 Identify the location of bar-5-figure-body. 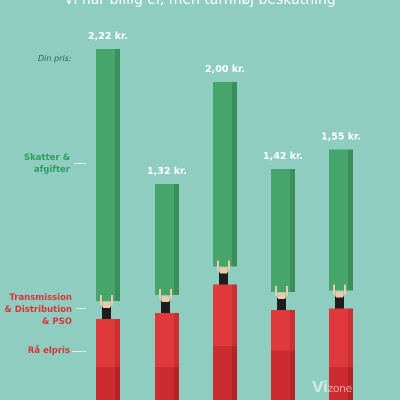
(339, 302).